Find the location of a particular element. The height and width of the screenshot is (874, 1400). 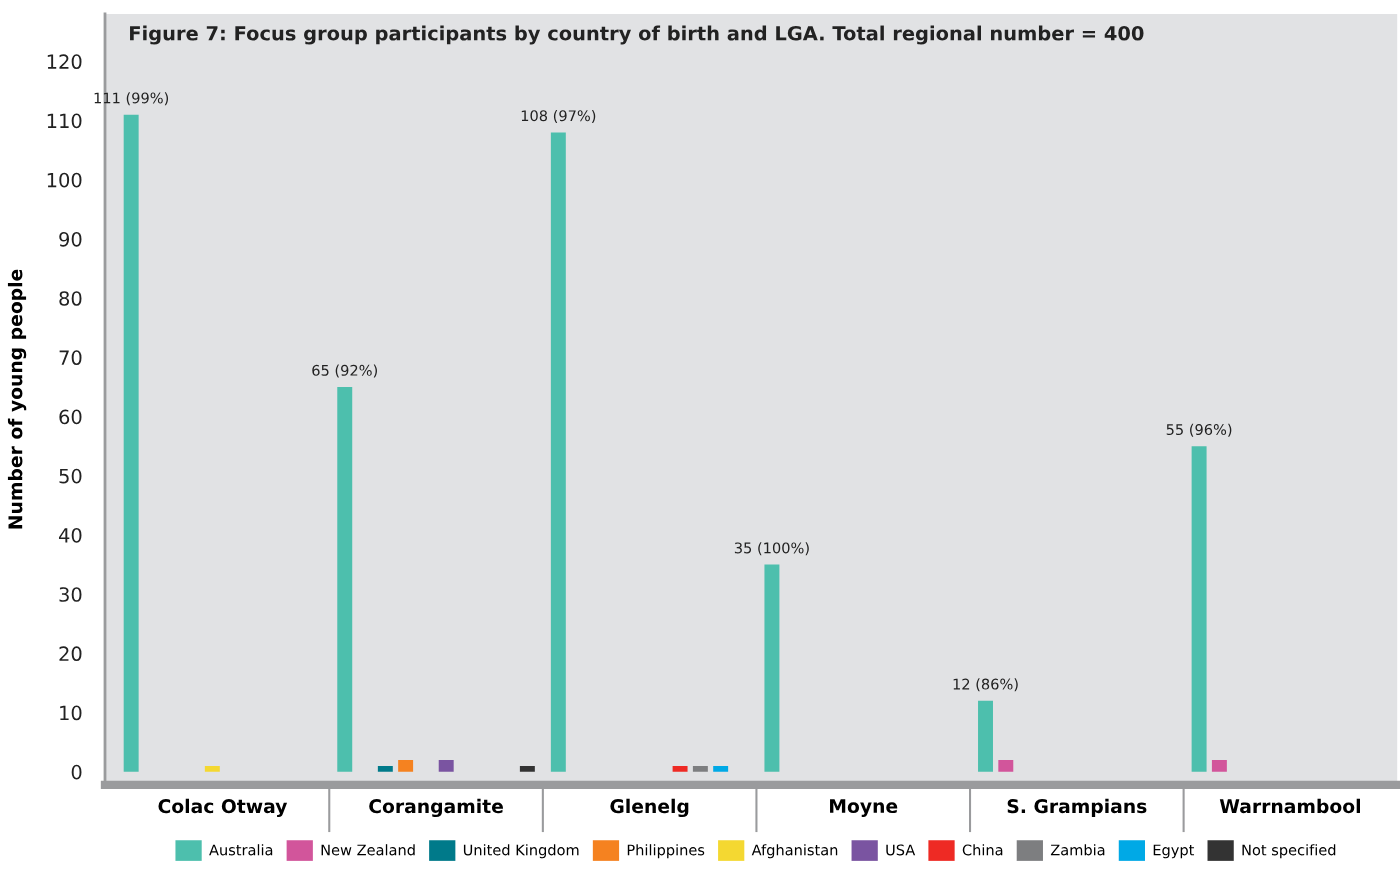

y-tick-label: 120 is located at coordinates (64, 62).